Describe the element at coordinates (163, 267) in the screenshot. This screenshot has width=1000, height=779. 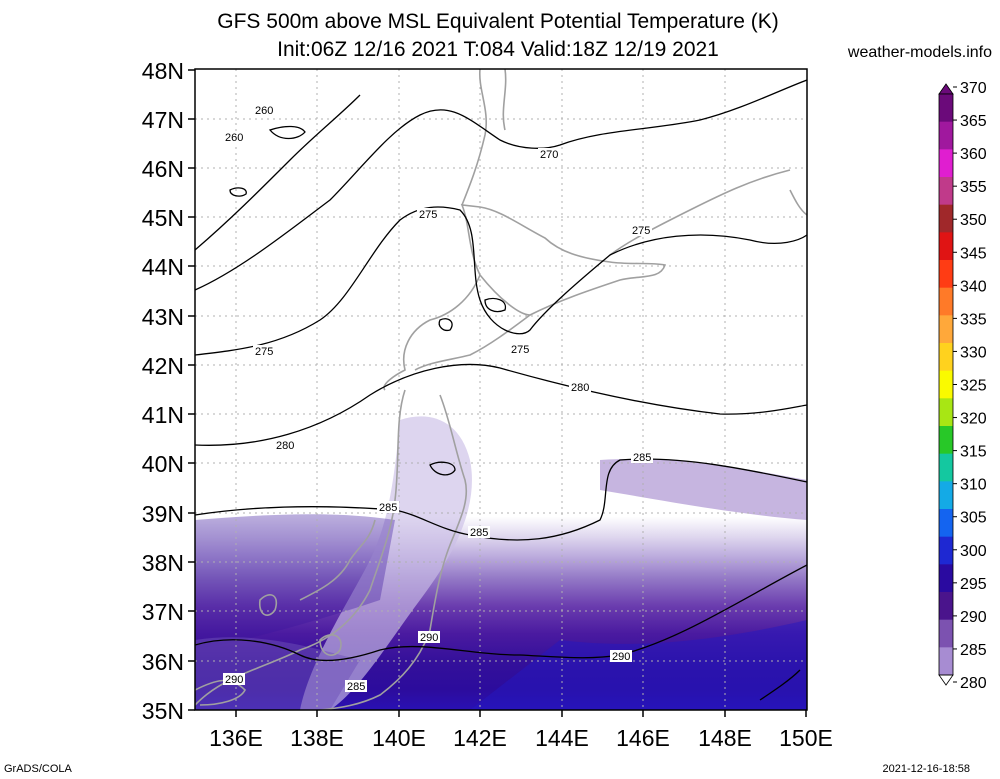
I see `lat-label: 44N` at that location.